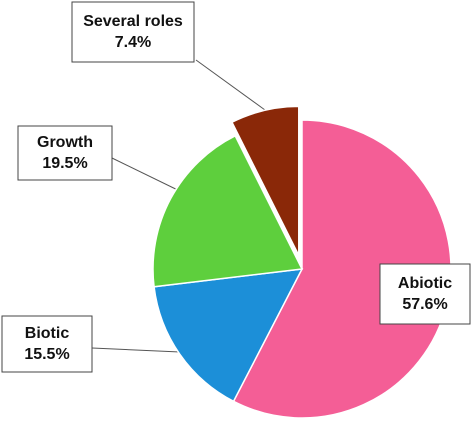 Image resolution: width=474 pixels, height=422 pixels. What do you see at coordinates (425, 283) in the screenshot?
I see `slice-label: Abiotic` at bounding box center [425, 283].